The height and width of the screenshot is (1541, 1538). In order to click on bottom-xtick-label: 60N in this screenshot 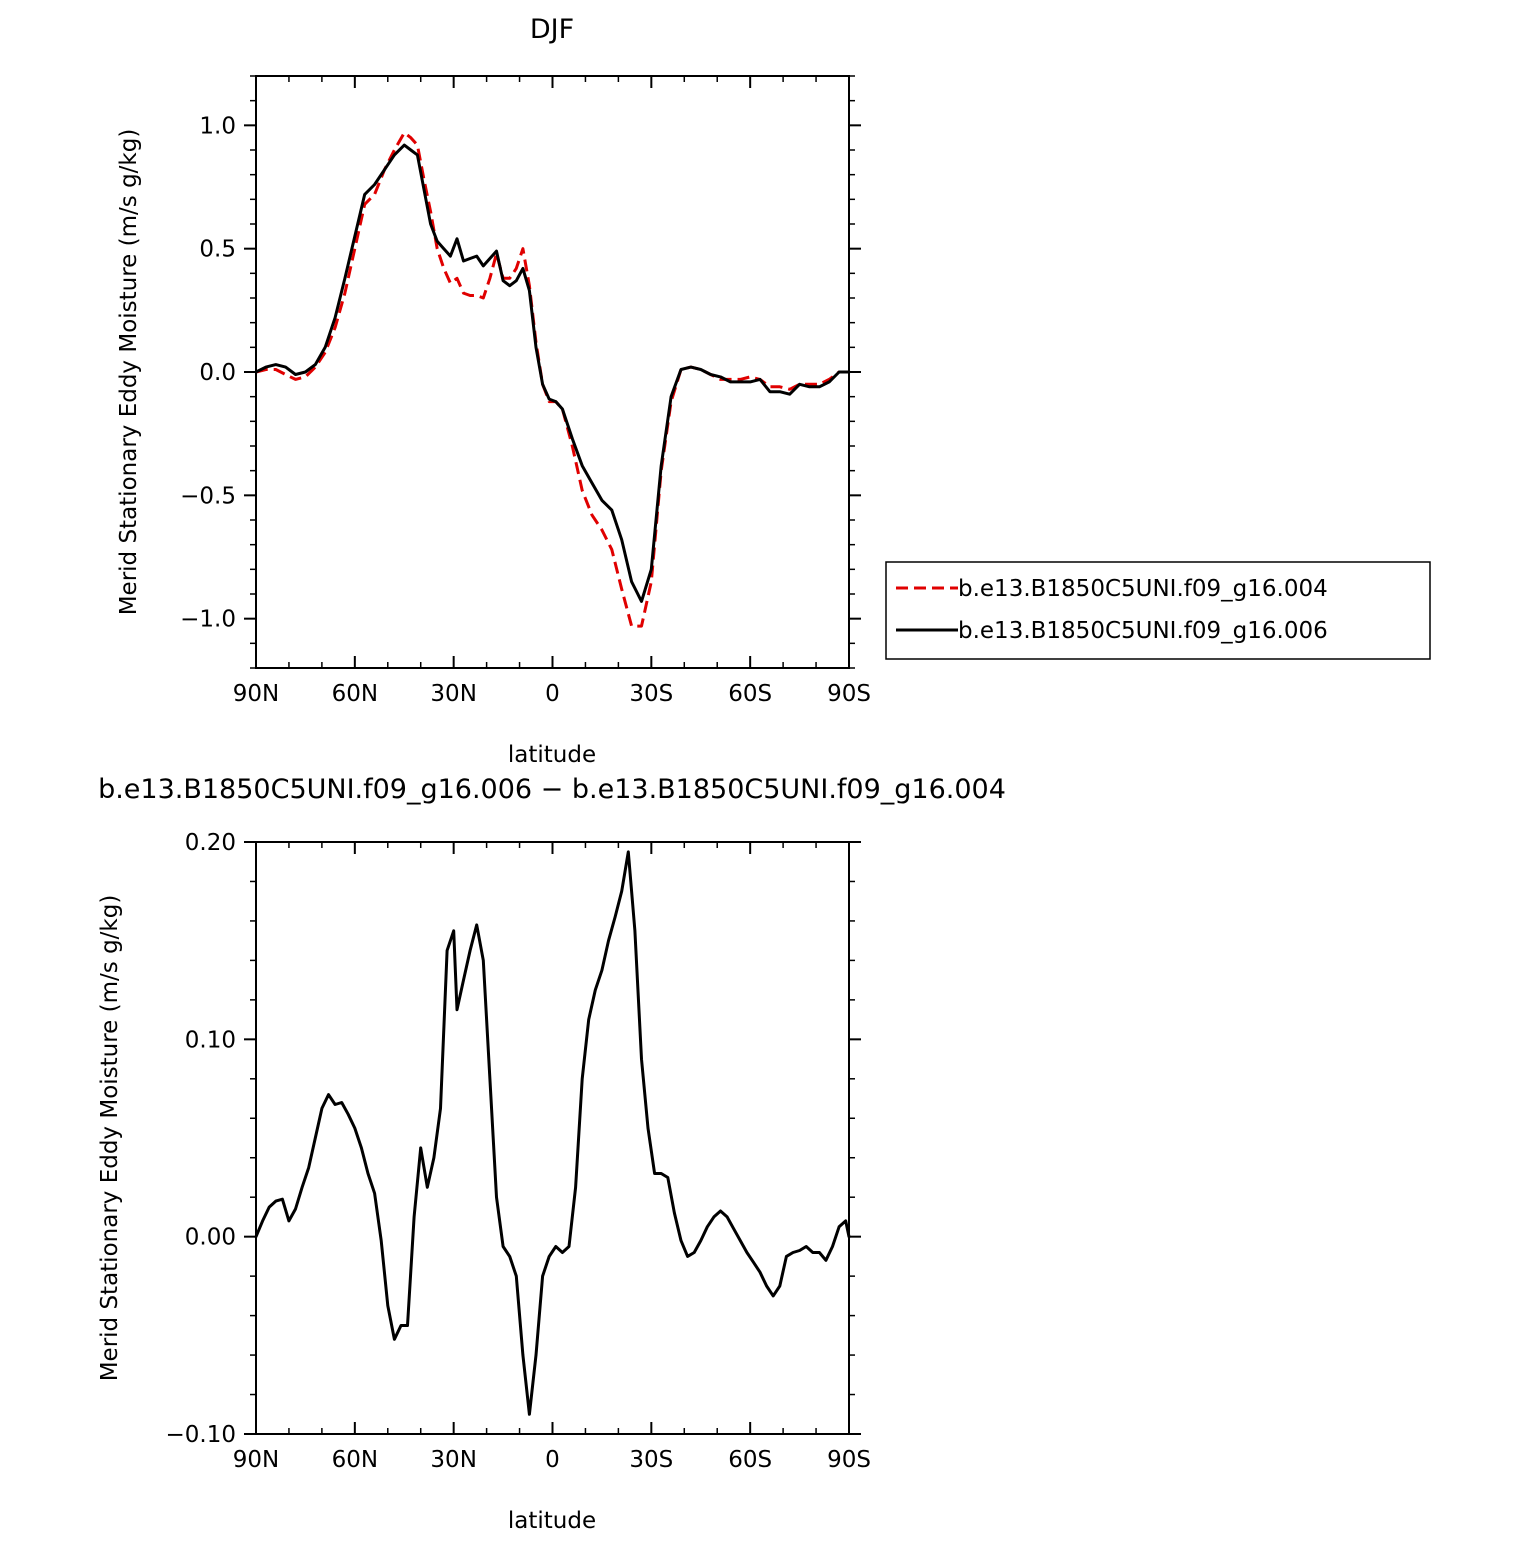, I will do `click(355, 1460)`.